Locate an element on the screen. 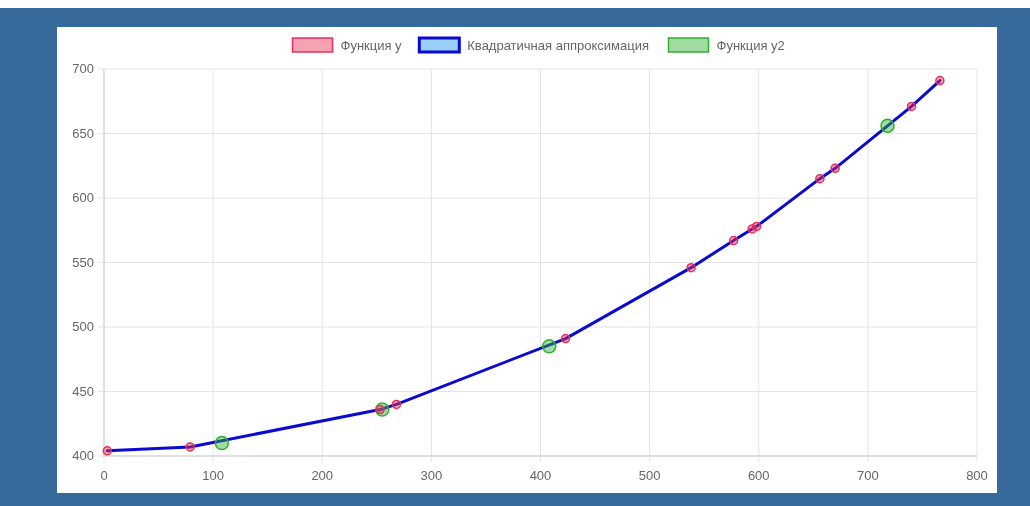 This screenshot has height=506, width=1030. legend-label: Функция y2 is located at coordinates (750, 45).